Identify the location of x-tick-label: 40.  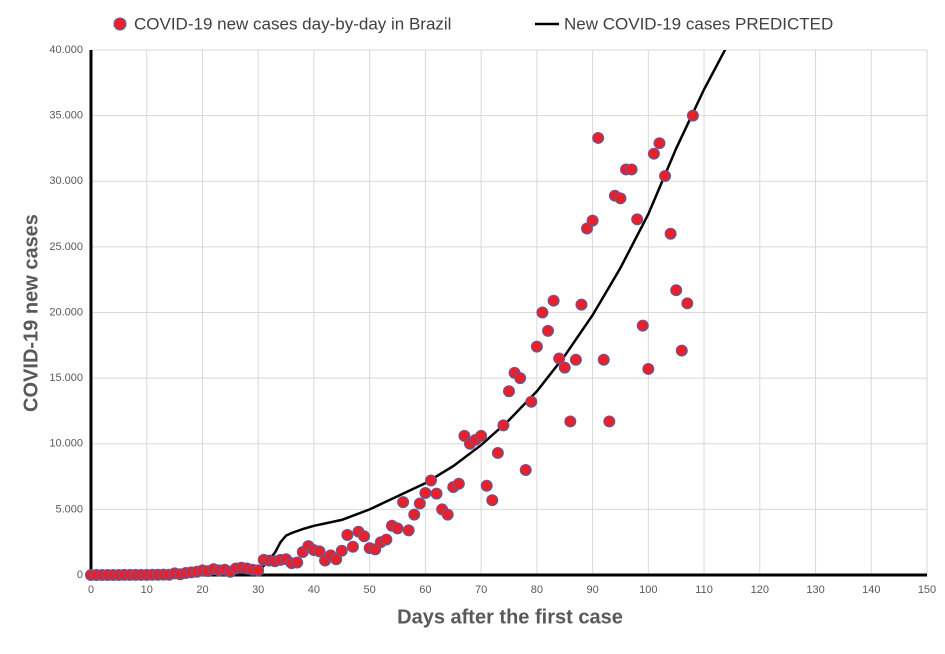
(314, 590).